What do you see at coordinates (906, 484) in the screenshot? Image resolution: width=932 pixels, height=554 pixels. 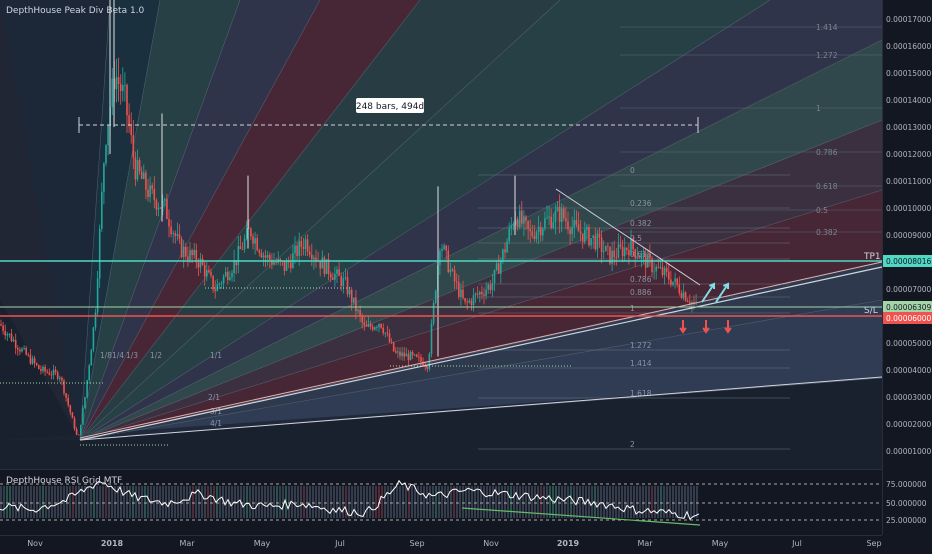 I see `rsi-tick-label: 75.000000` at bounding box center [906, 484].